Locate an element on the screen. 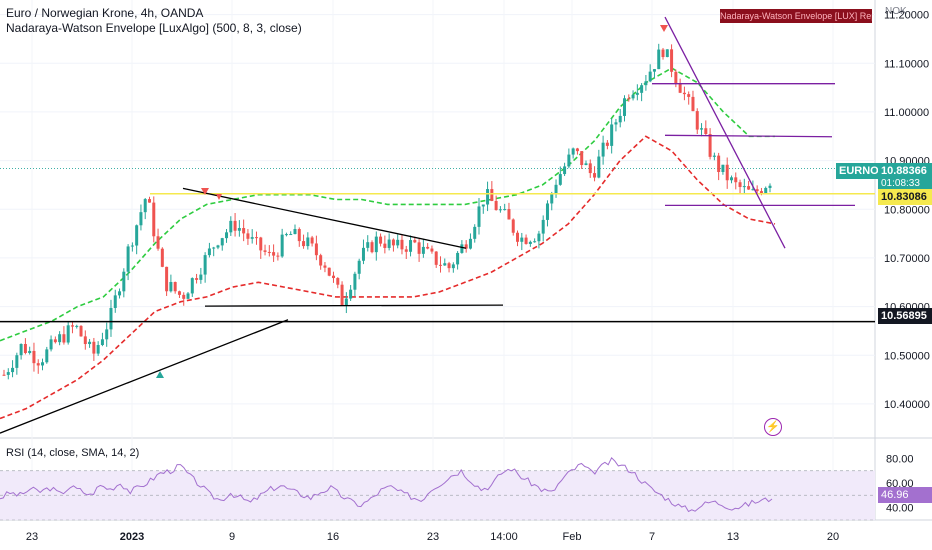 The image size is (932, 550). time-tick-label: 9 is located at coordinates (232, 537).